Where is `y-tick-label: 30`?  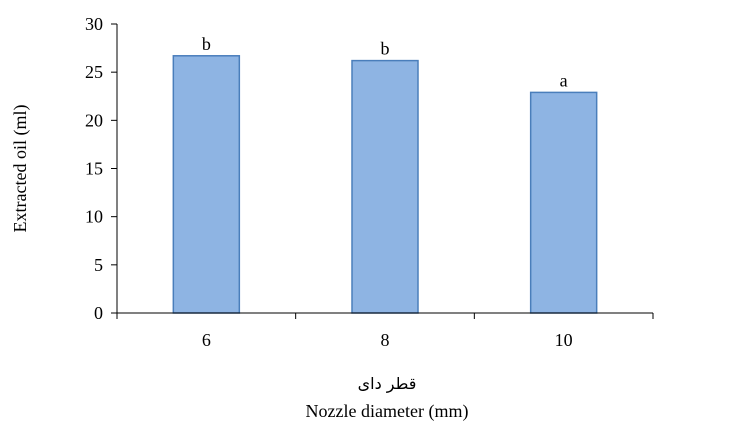
y-tick-label: 30 is located at coordinates (94, 24).